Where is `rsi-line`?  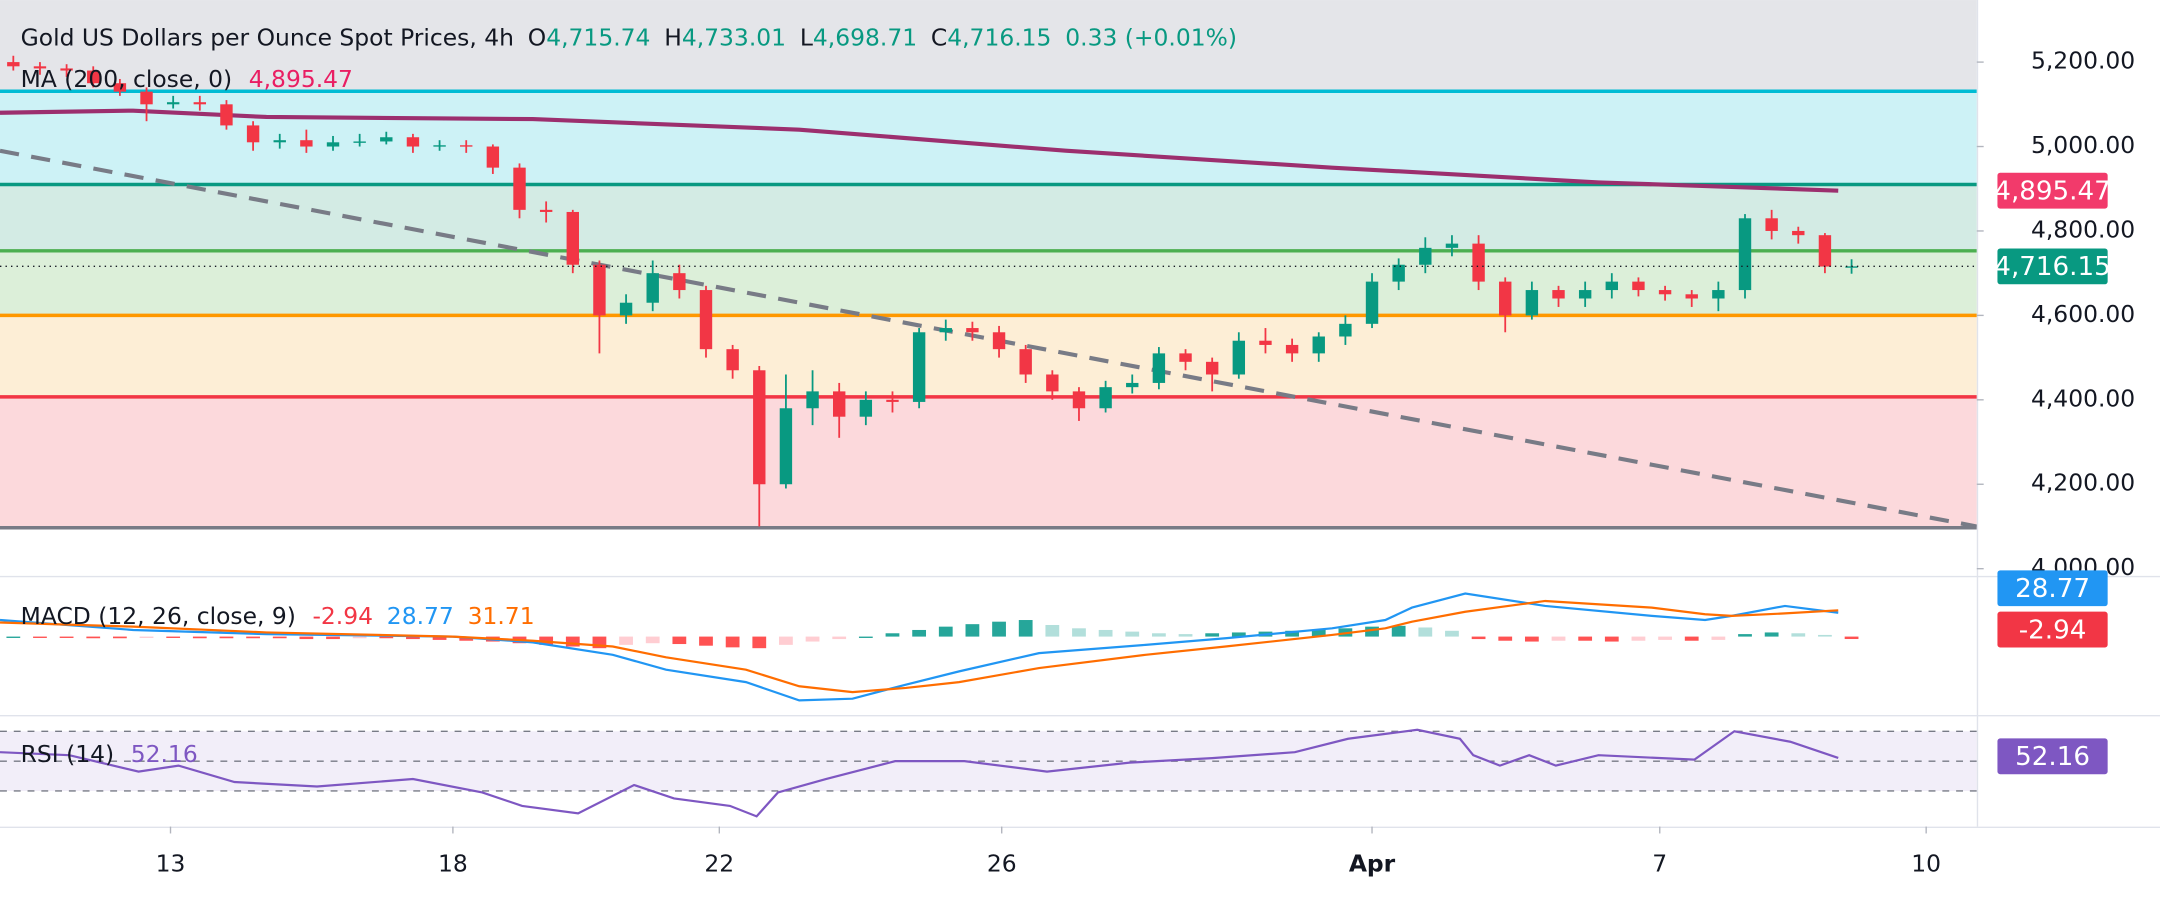 rsi-line is located at coordinates (919, 773).